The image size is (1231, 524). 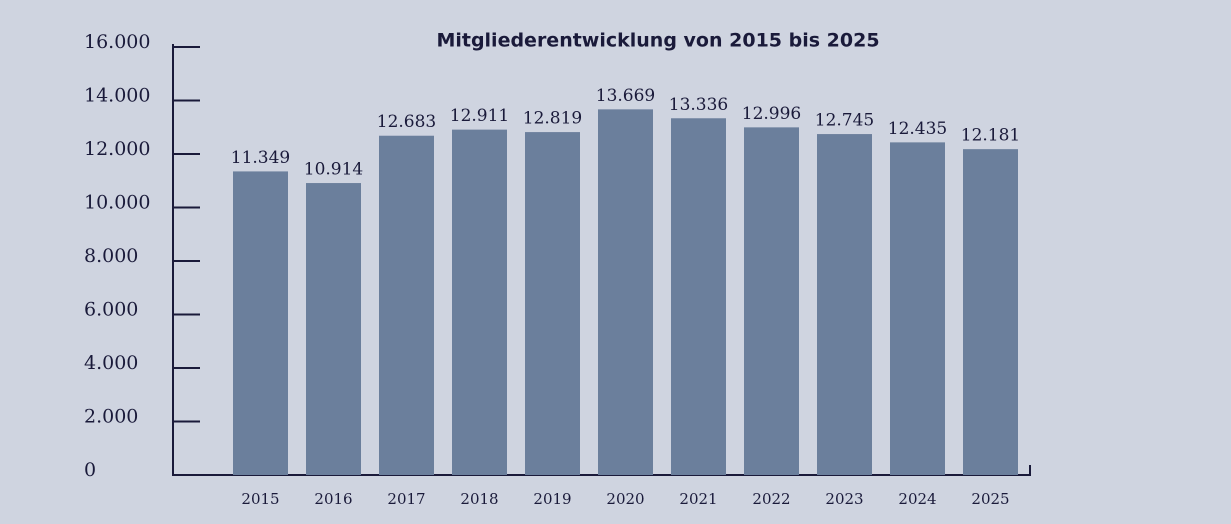 What do you see at coordinates (917, 499) in the screenshot?
I see `x-tick-label: 2024` at bounding box center [917, 499].